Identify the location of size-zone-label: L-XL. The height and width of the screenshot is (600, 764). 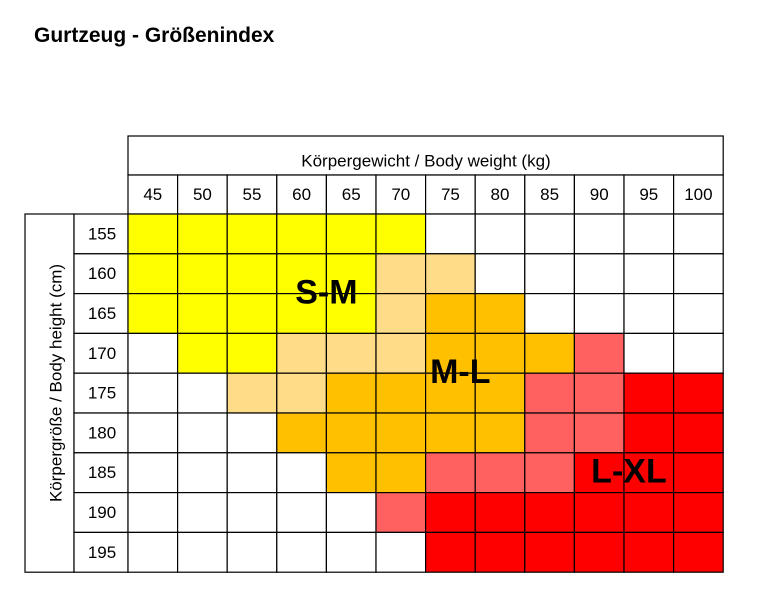
(629, 472).